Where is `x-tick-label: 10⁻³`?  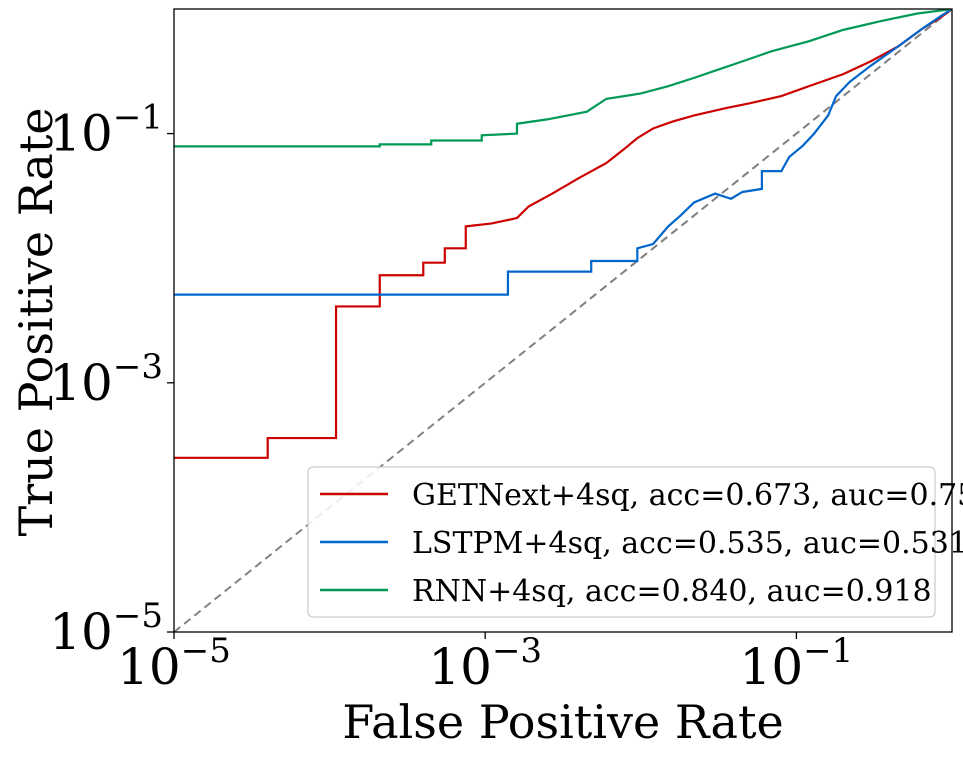
x-tick-label: 10⁻³ is located at coordinates (485, 663).